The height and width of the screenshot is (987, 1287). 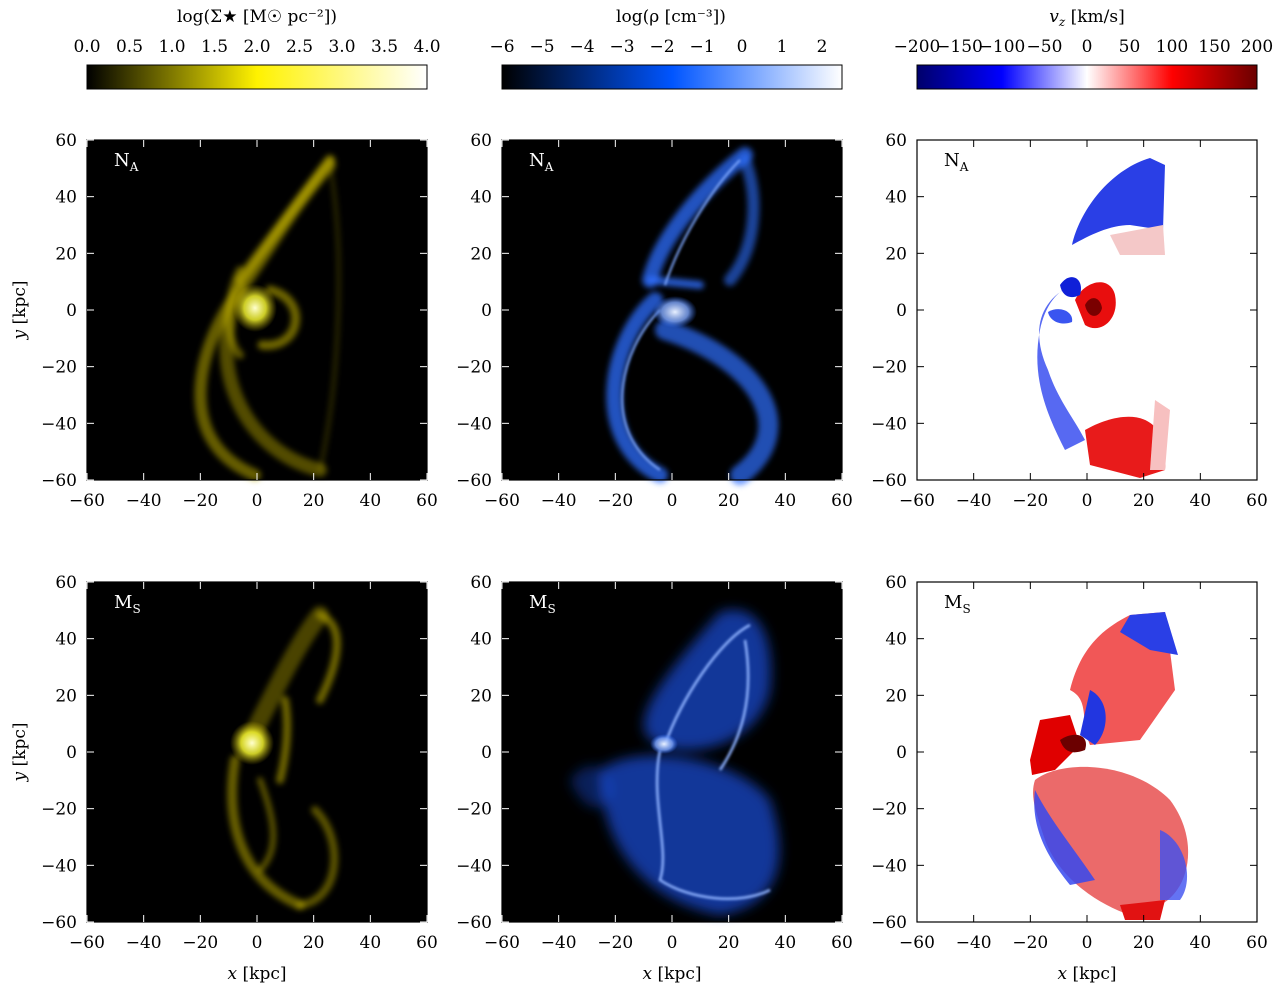 What do you see at coordinates (299, 47) in the screenshot?
I see `colorbar-tick-label: 2.5` at bounding box center [299, 47].